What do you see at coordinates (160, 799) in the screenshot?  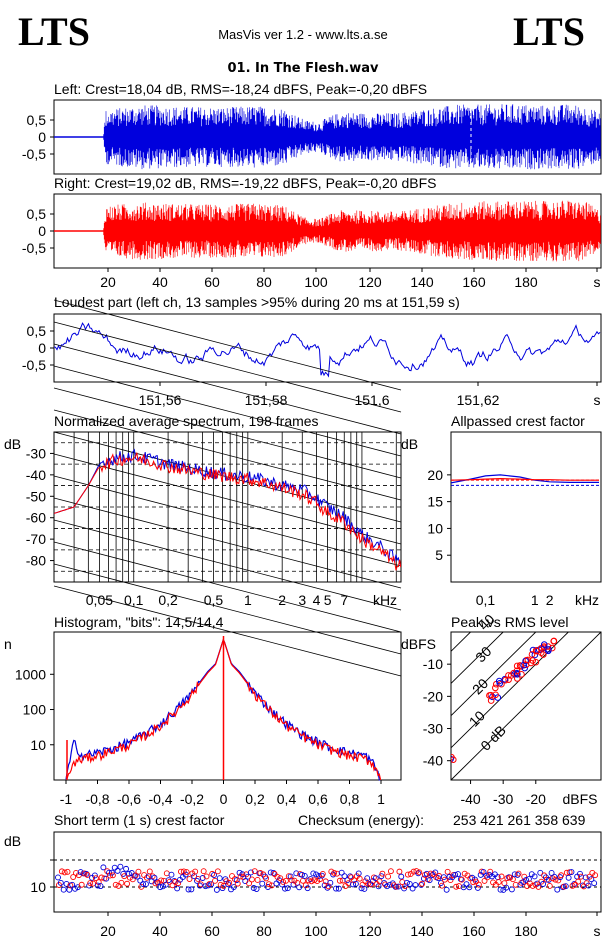 I see `hist-xtick-label-3: -0,4` at bounding box center [160, 799].